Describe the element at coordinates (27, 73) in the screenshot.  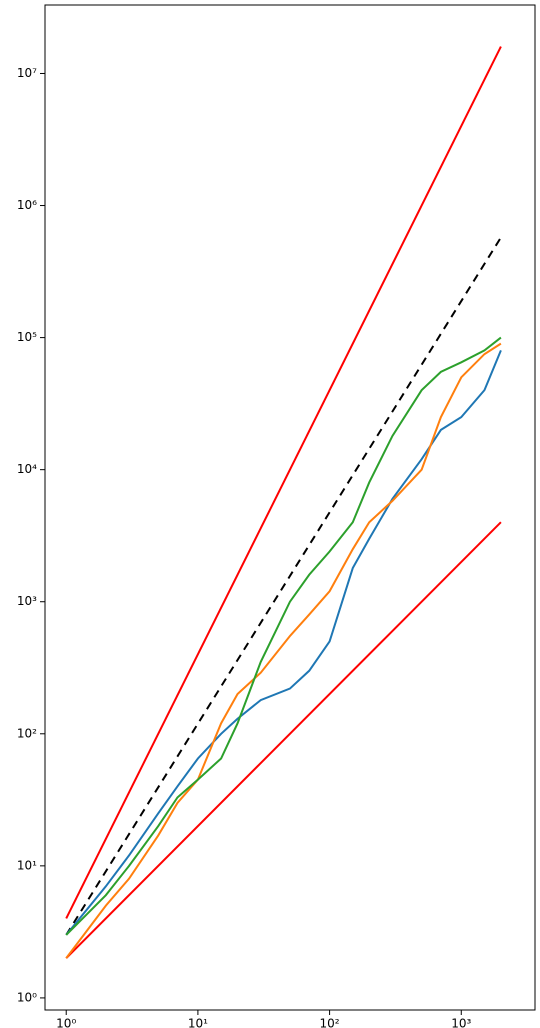
I see `y-tick-label: 10⁷` at that location.